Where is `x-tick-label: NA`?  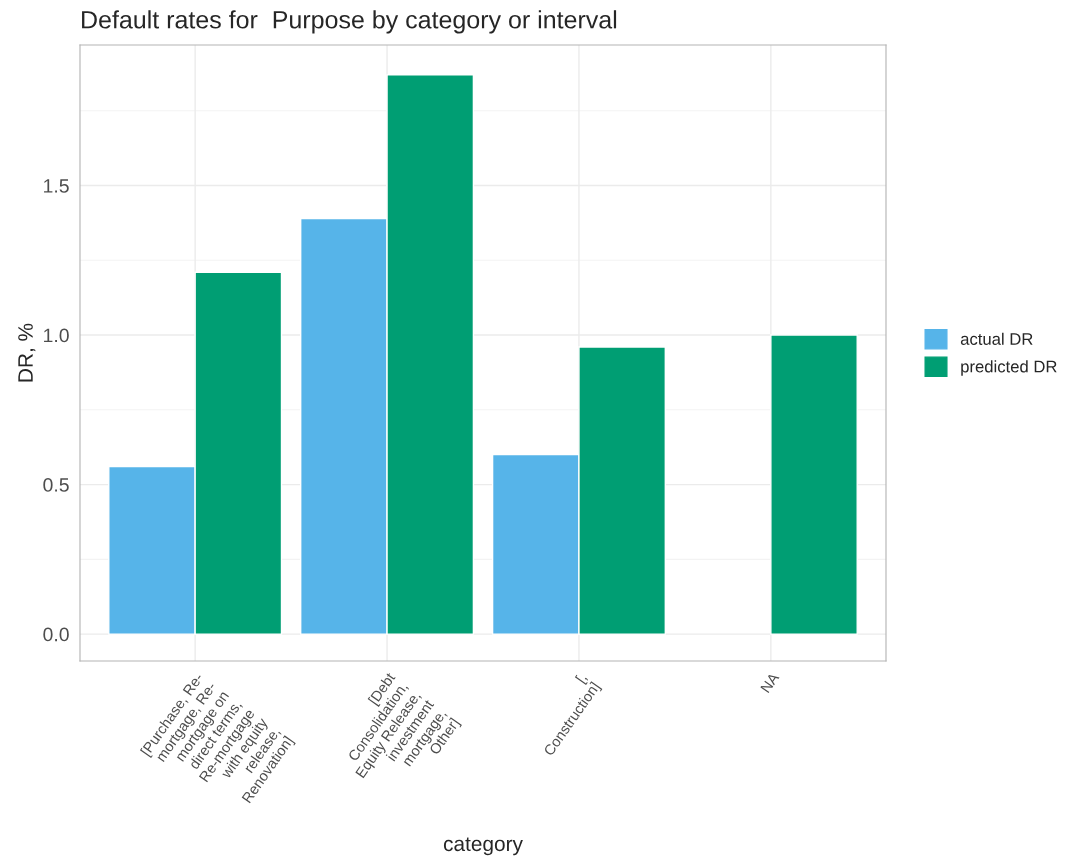
x-tick-label: NA is located at coordinates (770, 682).